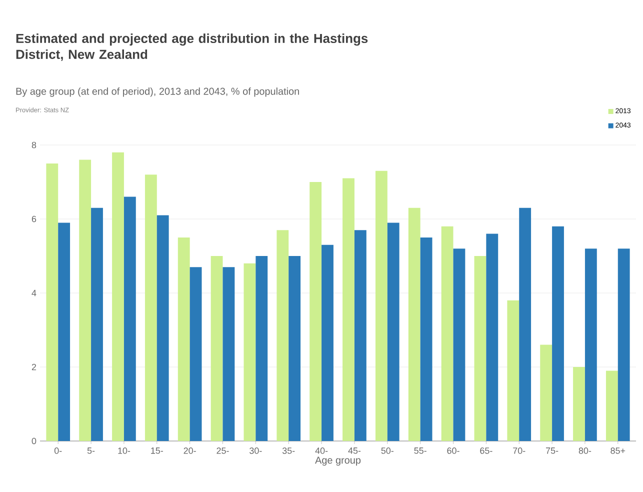 The height and width of the screenshot is (492, 643). I want to click on y-tick-label: 8, so click(34, 145).